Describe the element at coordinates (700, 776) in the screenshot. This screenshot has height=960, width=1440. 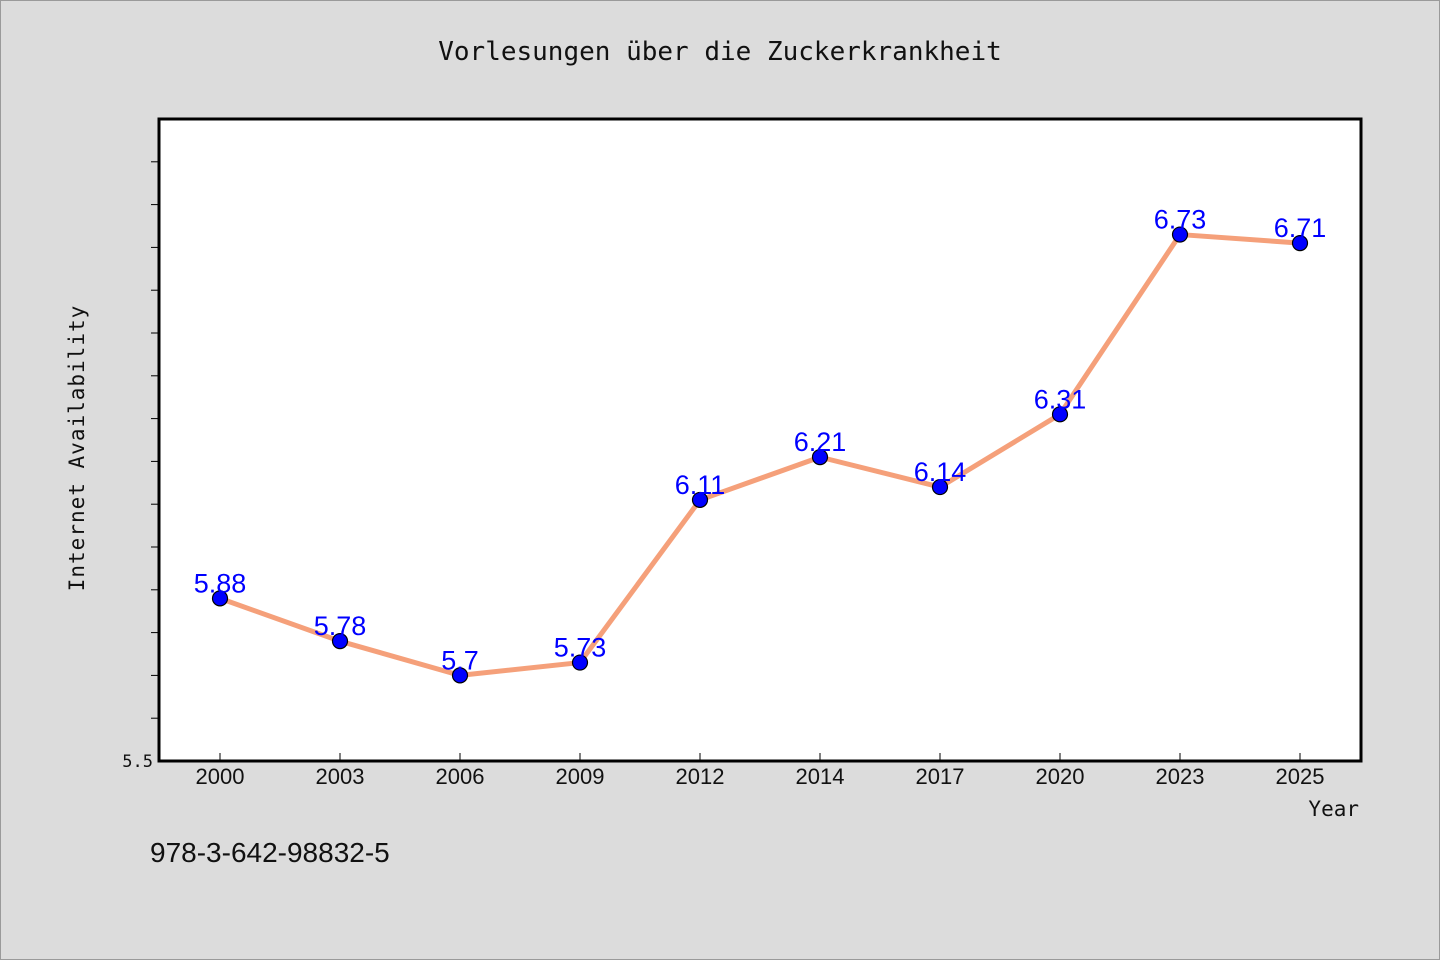
I see `x-tick-label: 2012` at that location.